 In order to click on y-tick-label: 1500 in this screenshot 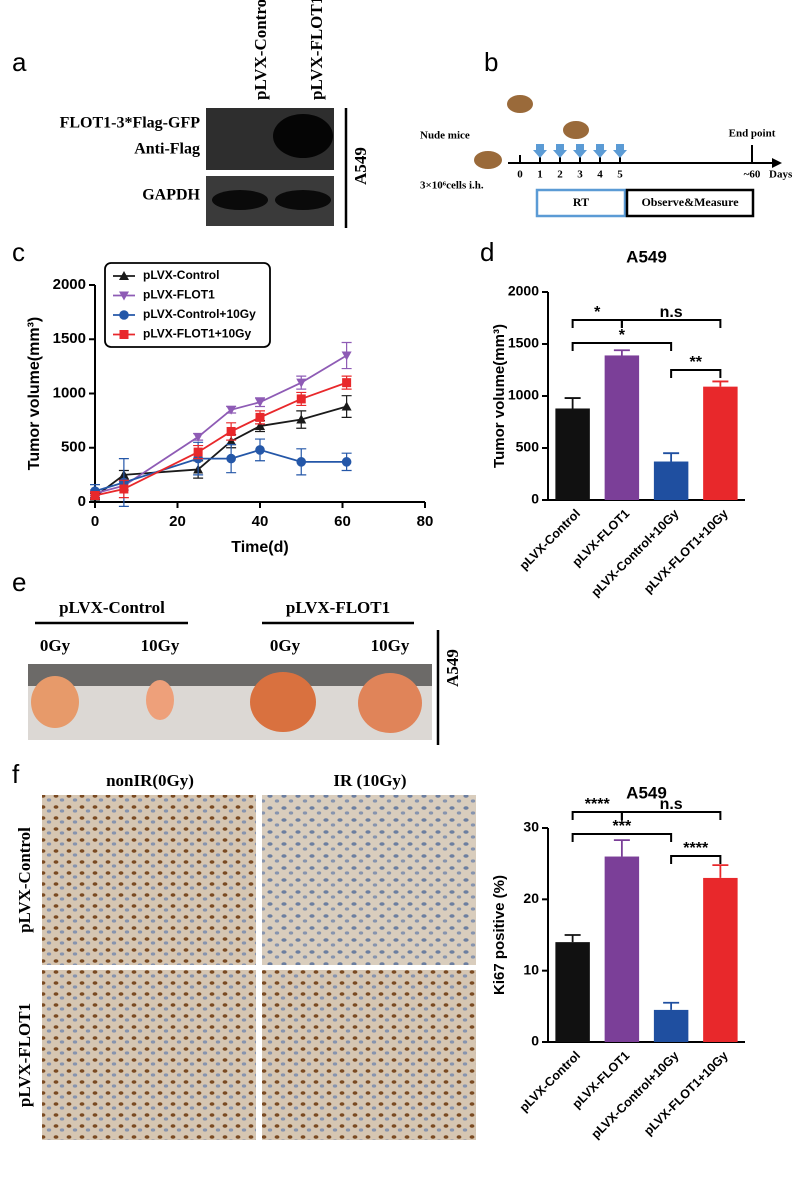, I will do `click(523, 343)`.